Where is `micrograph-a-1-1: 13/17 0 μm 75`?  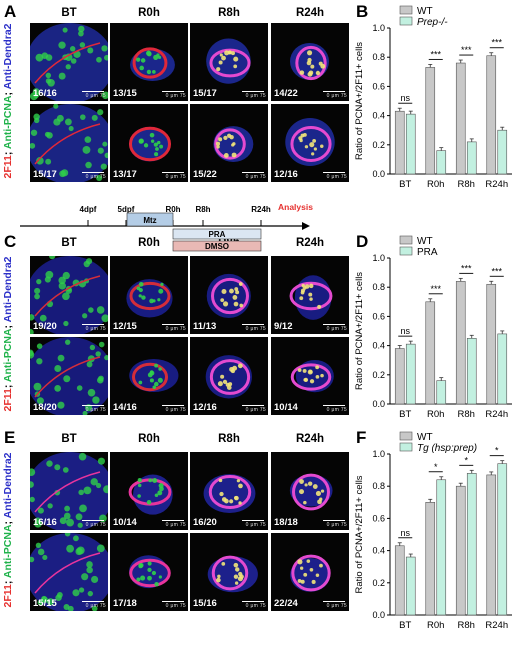 micrograph-a-1-1: 13/17 0 μm 75 is located at coordinates (149, 143).